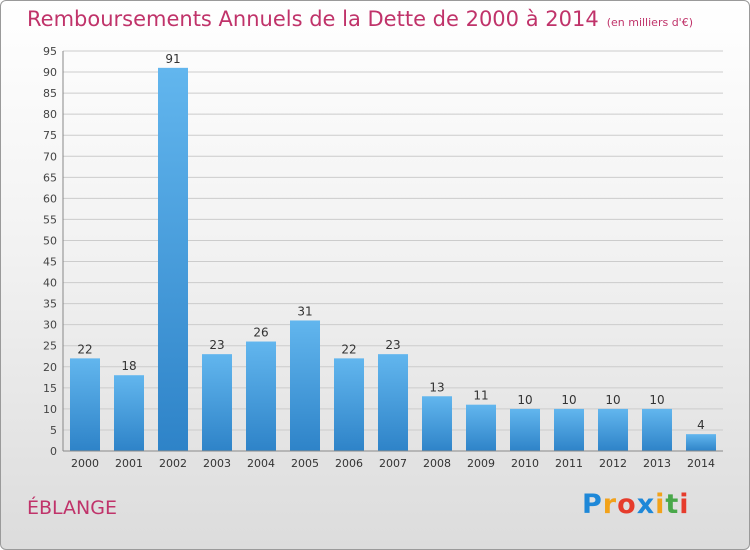  Describe the element at coordinates (649, 22) in the screenshot. I see `chart-subtitle: (en milliers d'€)` at that location.